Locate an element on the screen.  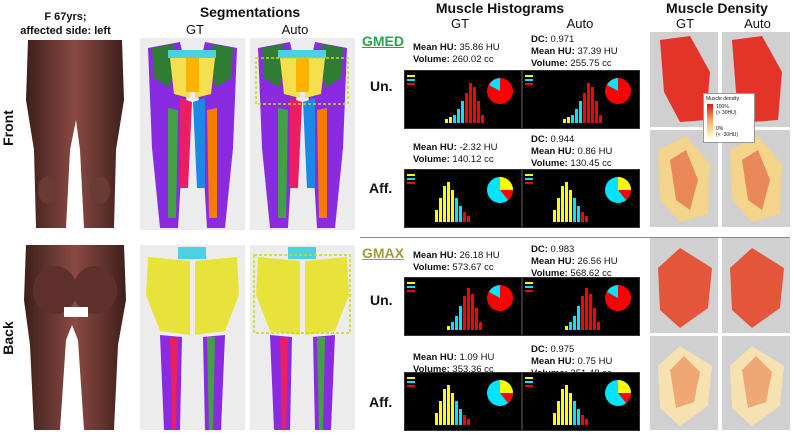
seg-gt-label: GT is located at coordinates (195, 29).